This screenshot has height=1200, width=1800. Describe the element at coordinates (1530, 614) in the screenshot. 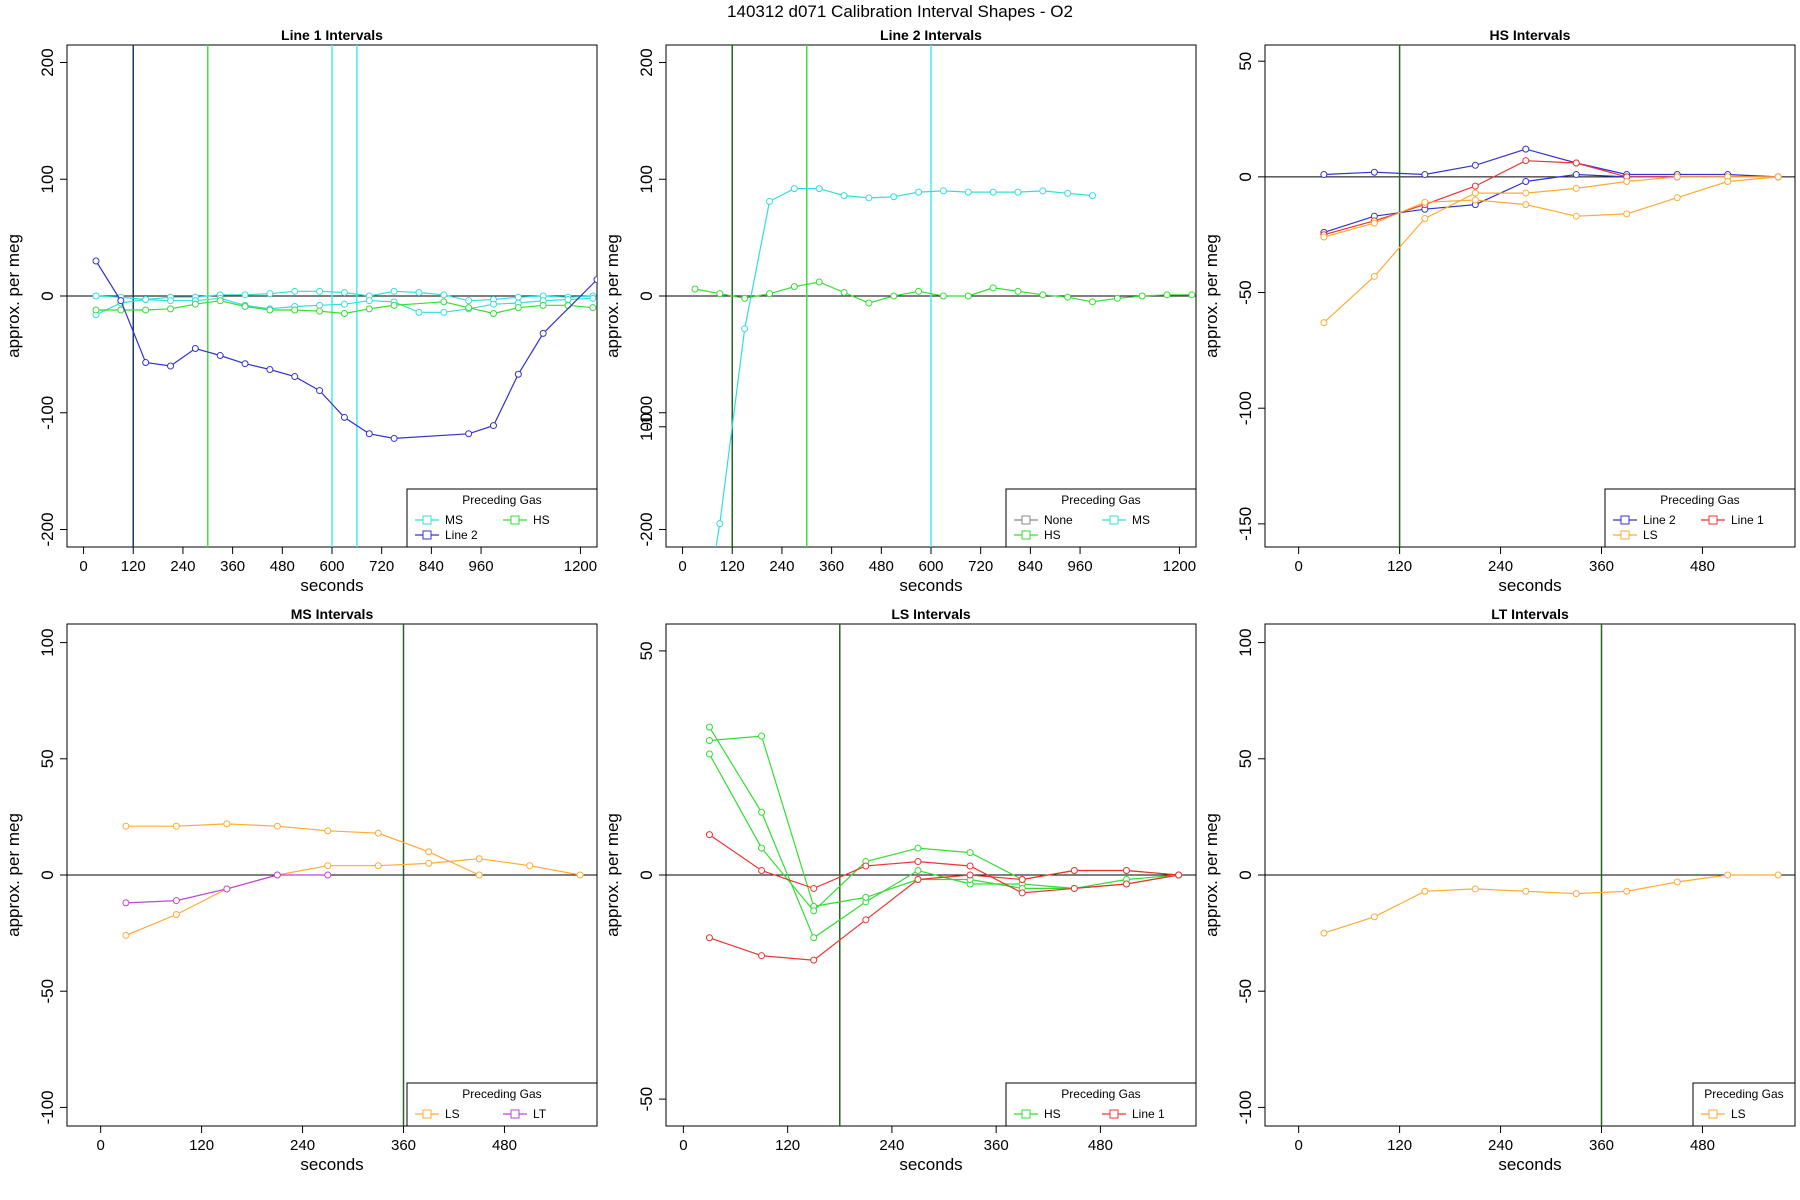

I see `chart-title: LT Intervals` at that location.